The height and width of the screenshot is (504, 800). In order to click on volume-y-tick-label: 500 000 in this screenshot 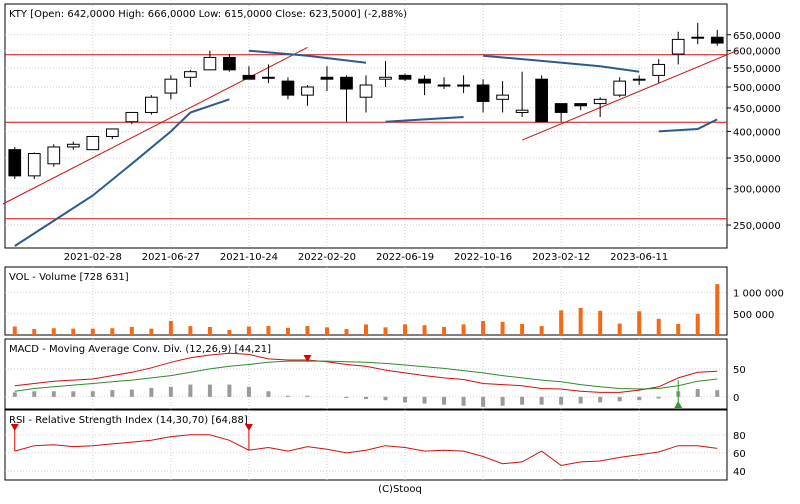, I will do `click(753, 315)`.